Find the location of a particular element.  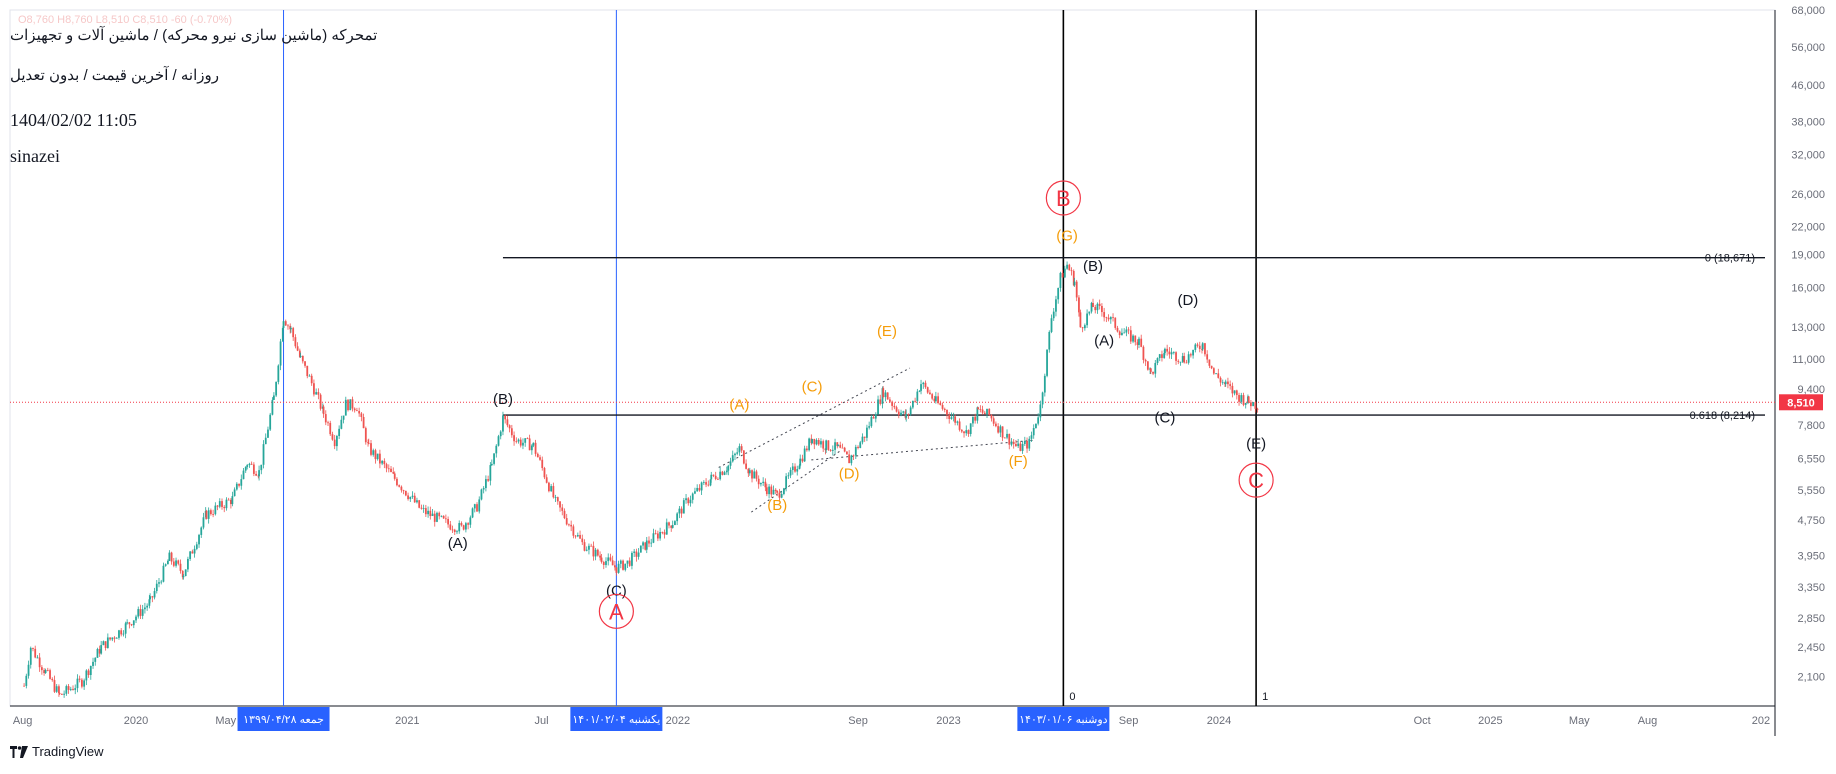

x-tick-label: 2020 is located at coordinates (136, 721).